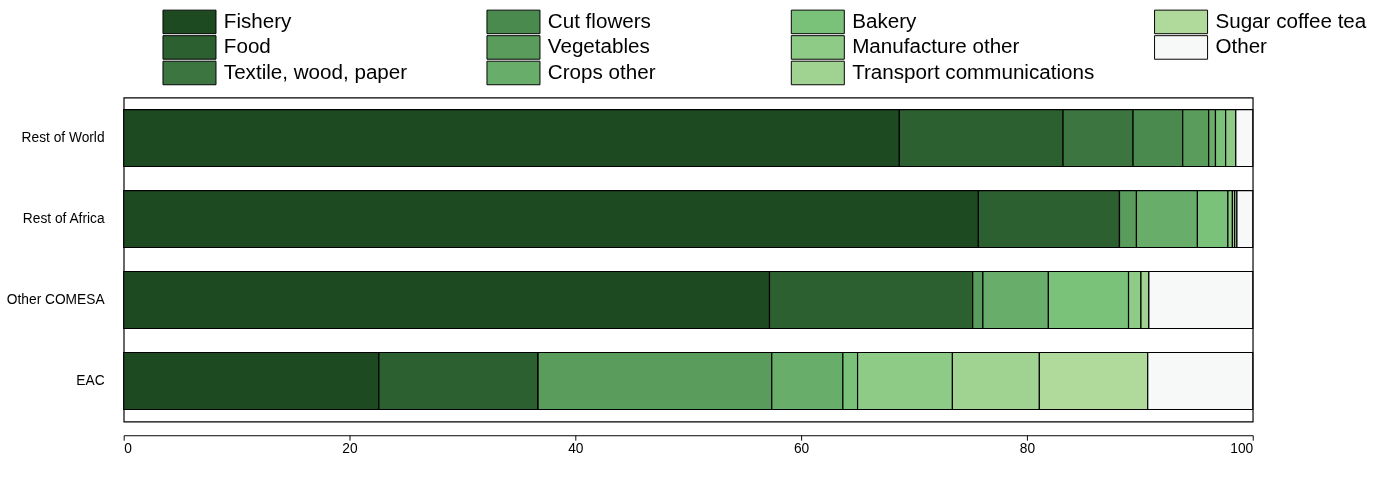 The width and height of the screenshot is (1400, 491). What do you see at coordinates (128, 449) in the screenshot?
I see `x-tick-label: 0` at bounding box center [128, 449].